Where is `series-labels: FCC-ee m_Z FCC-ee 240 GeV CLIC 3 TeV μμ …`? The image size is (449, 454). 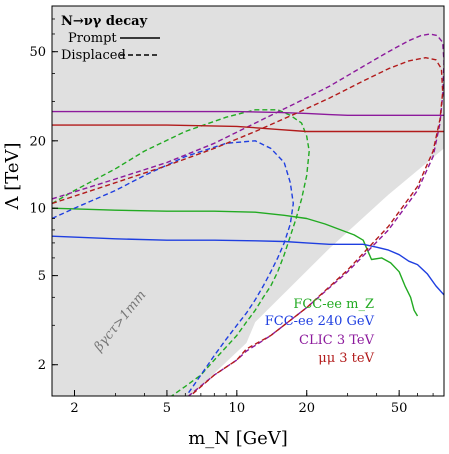
series-labels: FCC-ee m_Z FCC-ee 240 GeV CLIC 3 TeV μμ … is located at coordinates (320, 331).